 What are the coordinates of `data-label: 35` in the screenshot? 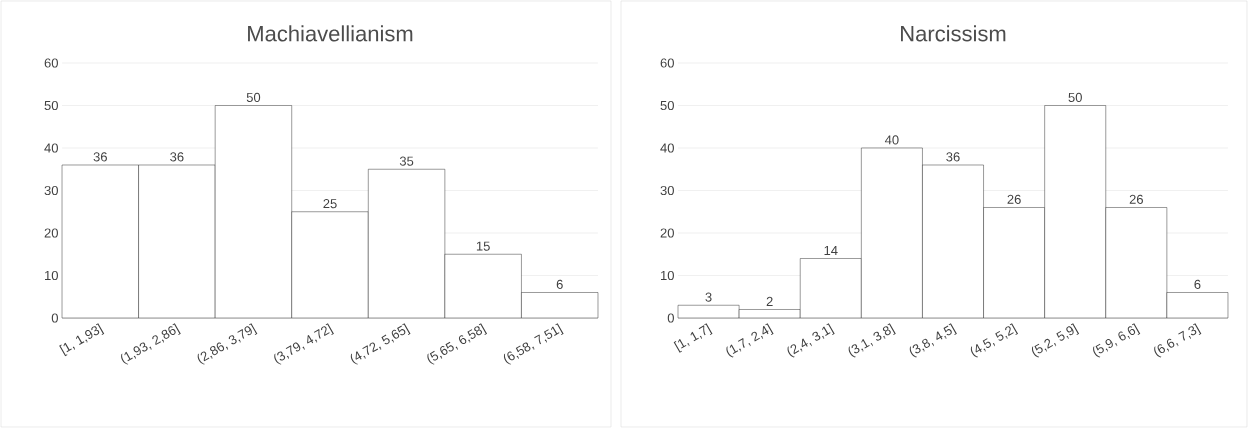 It's located at (406, 161).